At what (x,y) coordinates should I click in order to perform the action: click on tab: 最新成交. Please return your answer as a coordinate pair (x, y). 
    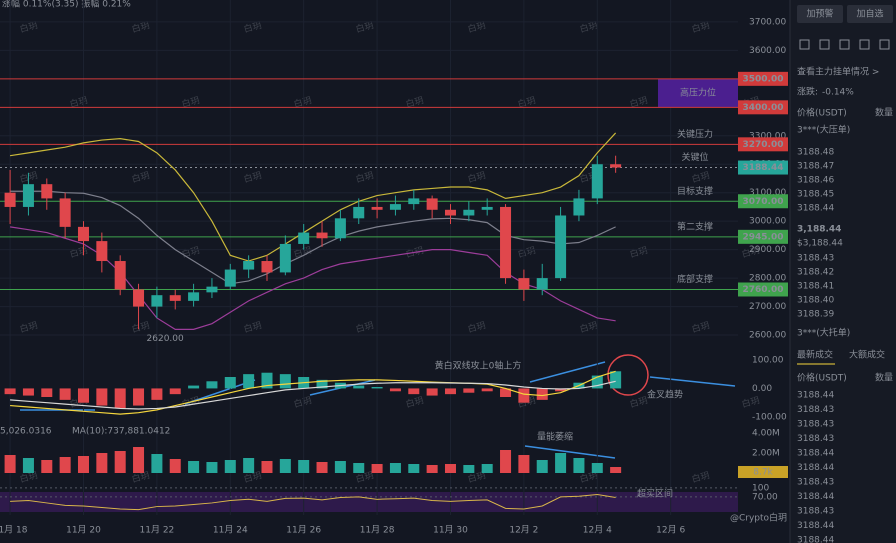
    Looking at the image, I should click on (815, 355).